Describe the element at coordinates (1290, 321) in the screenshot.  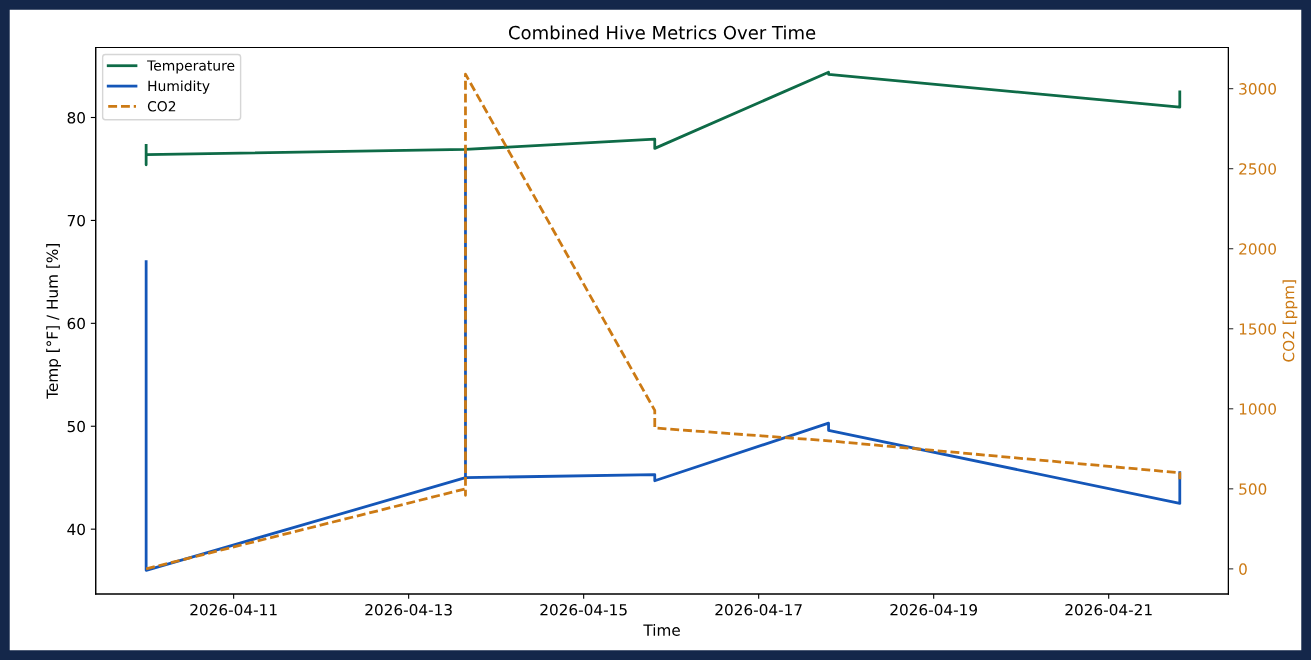
I see `y2-axis-title: CO2 [ppm]` at that location.